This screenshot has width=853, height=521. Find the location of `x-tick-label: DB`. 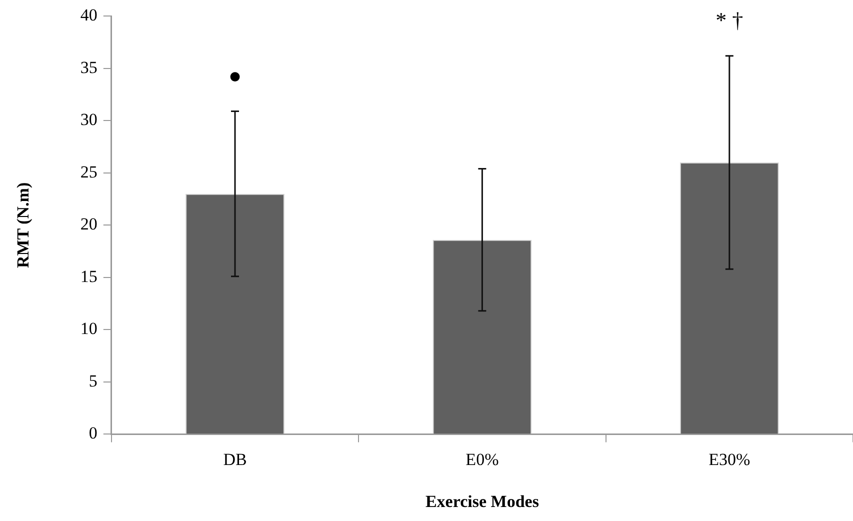

x-tick-label: DB is located at coordinates (235, 459).